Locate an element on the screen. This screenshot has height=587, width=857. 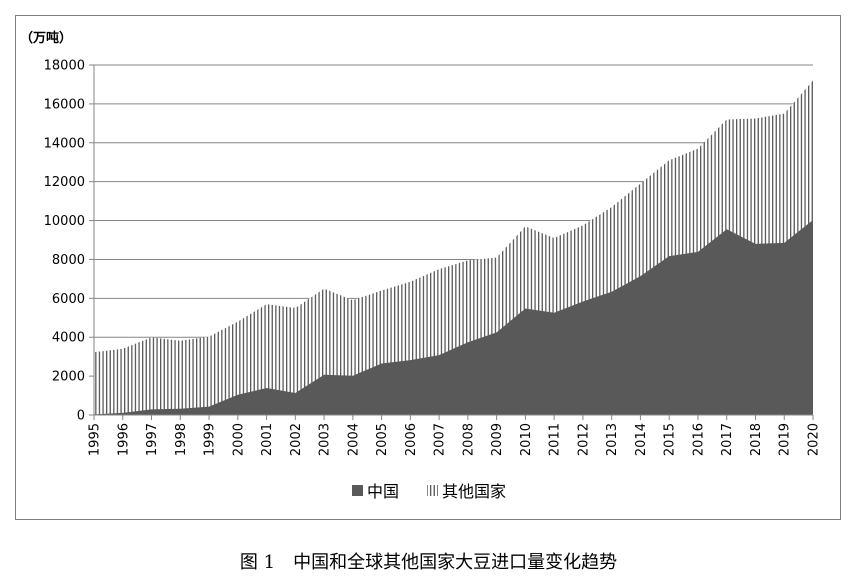
y-tick-label: 6000 is located at coordinates (68, 299).